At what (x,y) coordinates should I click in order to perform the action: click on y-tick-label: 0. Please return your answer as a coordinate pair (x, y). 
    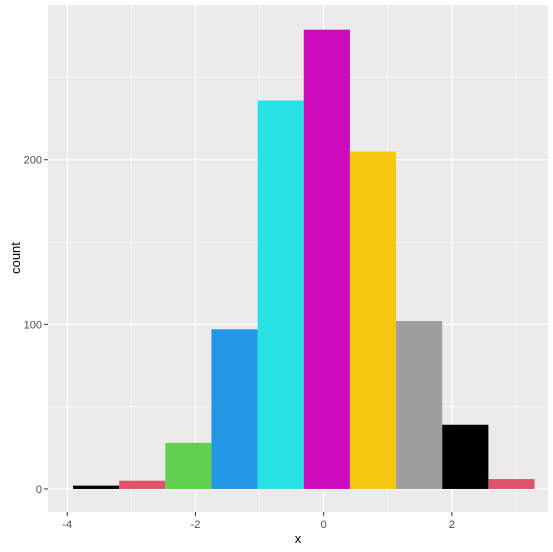
    Looking at the image, I should click on (39, 490).